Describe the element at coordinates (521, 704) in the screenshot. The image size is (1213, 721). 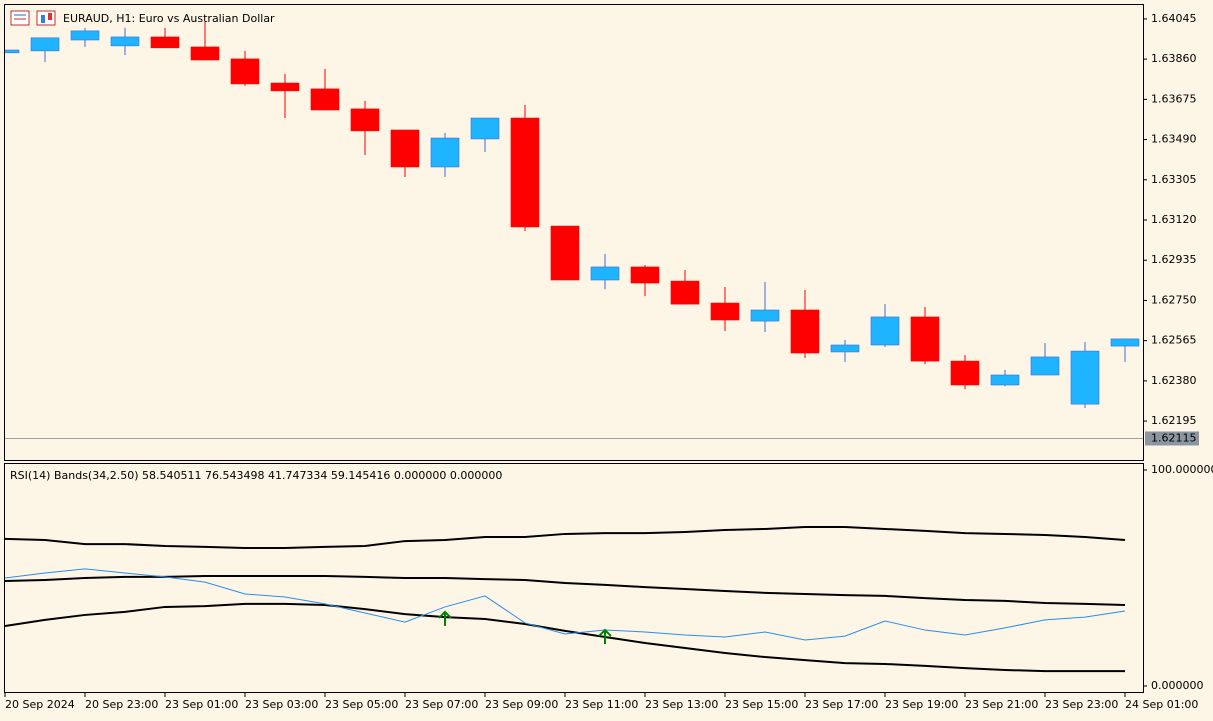
I see `x-tick-label: 23 Sep 09:00` at that location.